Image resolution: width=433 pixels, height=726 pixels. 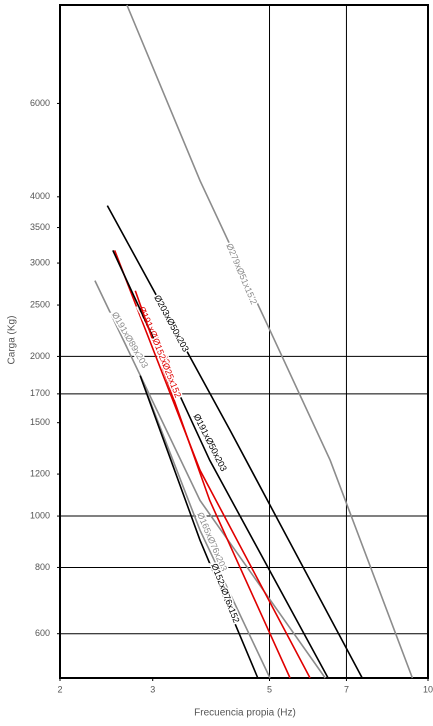 What do you see at coordinates (269, 689) in the screenshot?
I see `x-tick-label: 5` at bounding box center [269, 689].